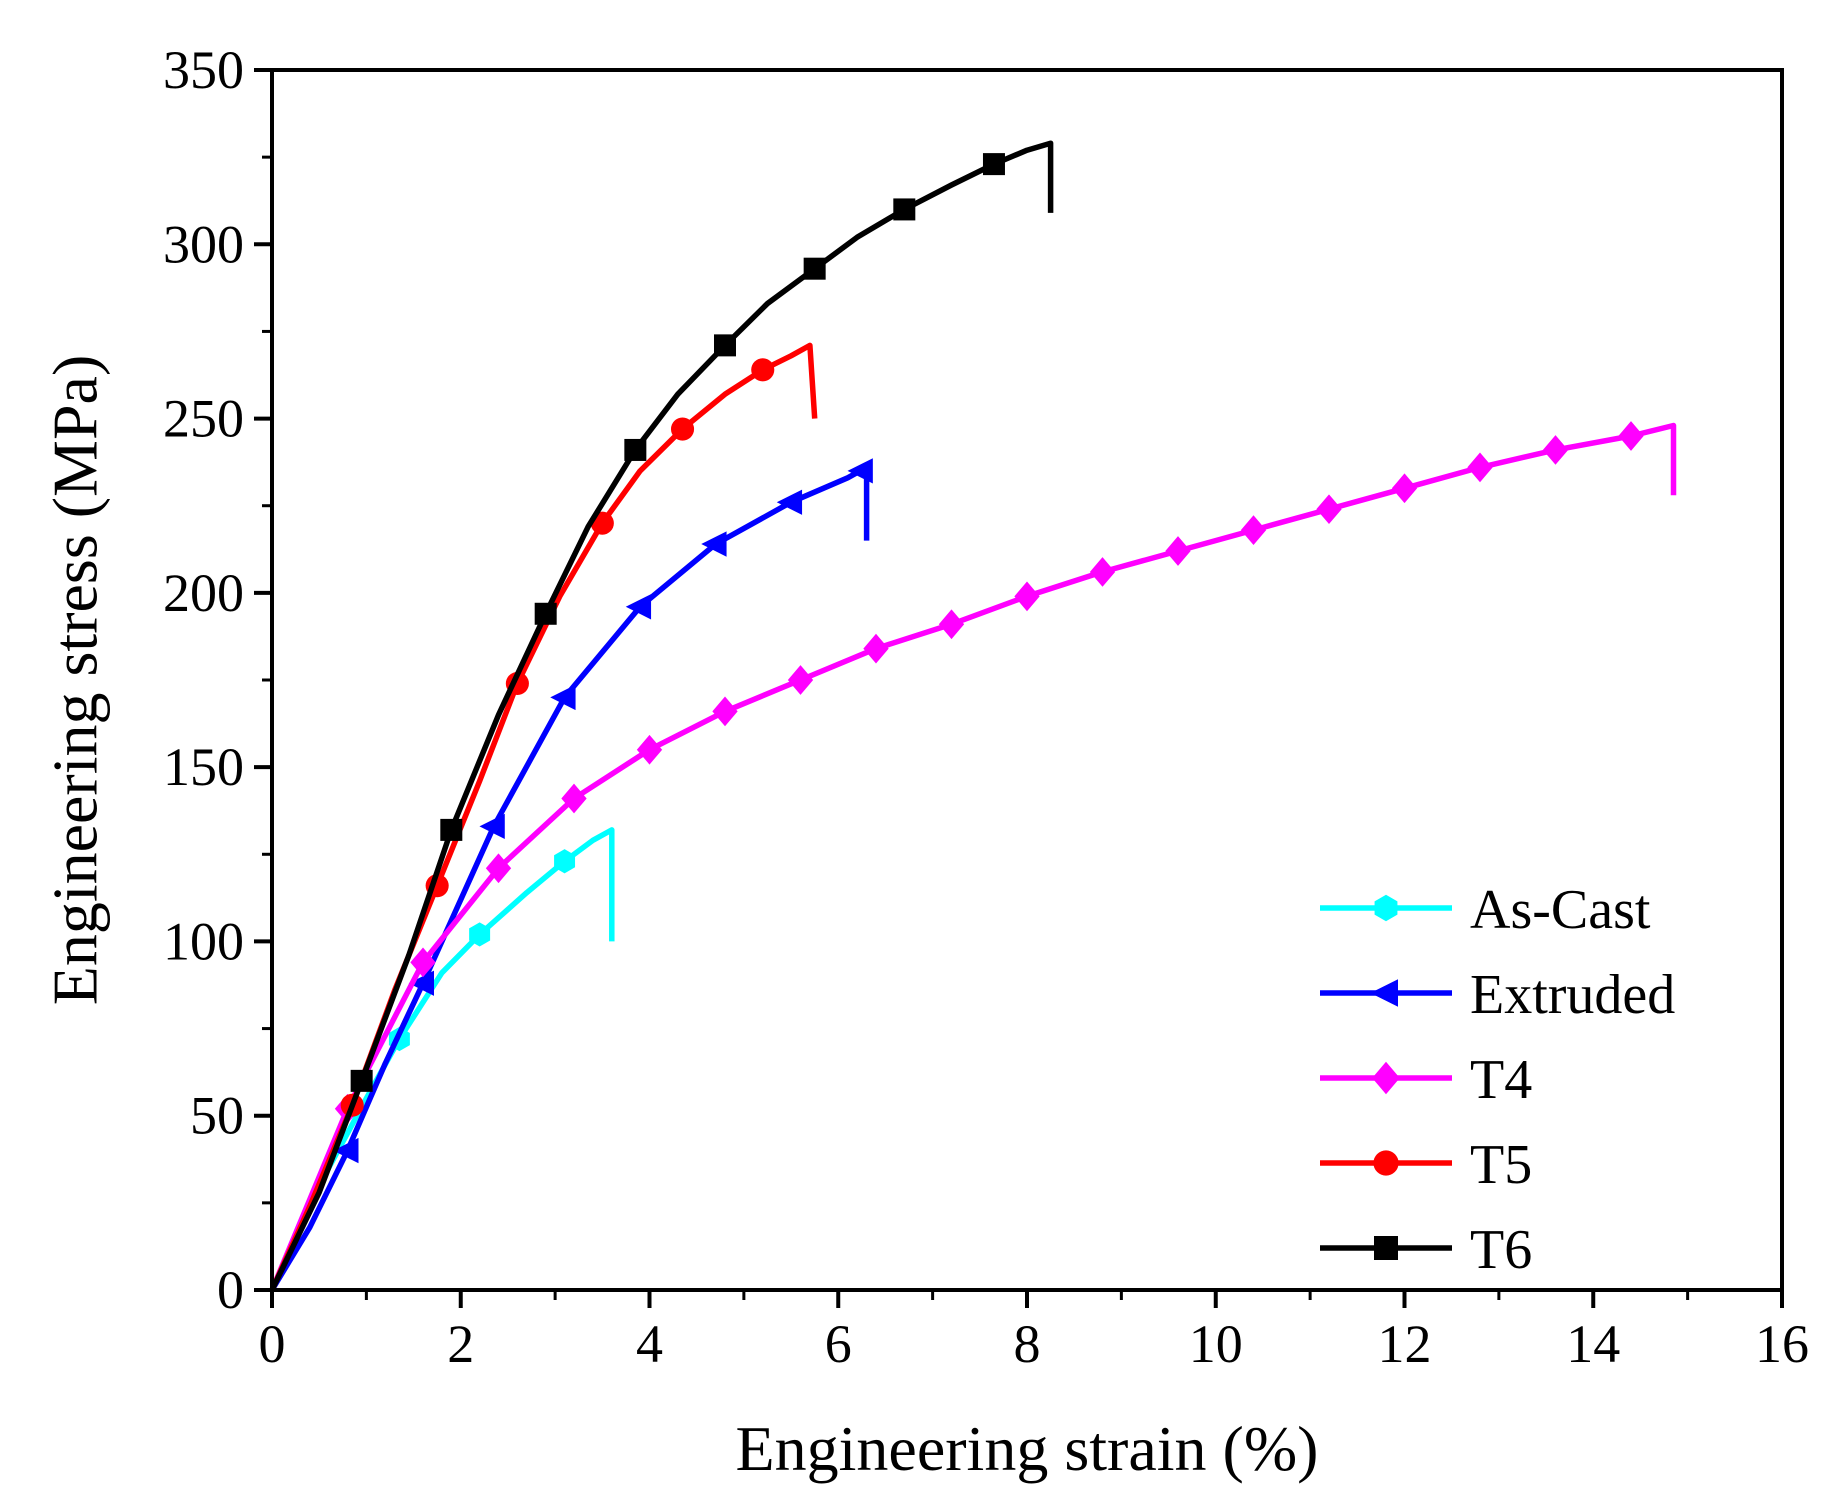 The image size is (1828, 1508). Describe the element at coordinates (203, 244) in the screenshot. I see `y-tick-label: 300` at that location.